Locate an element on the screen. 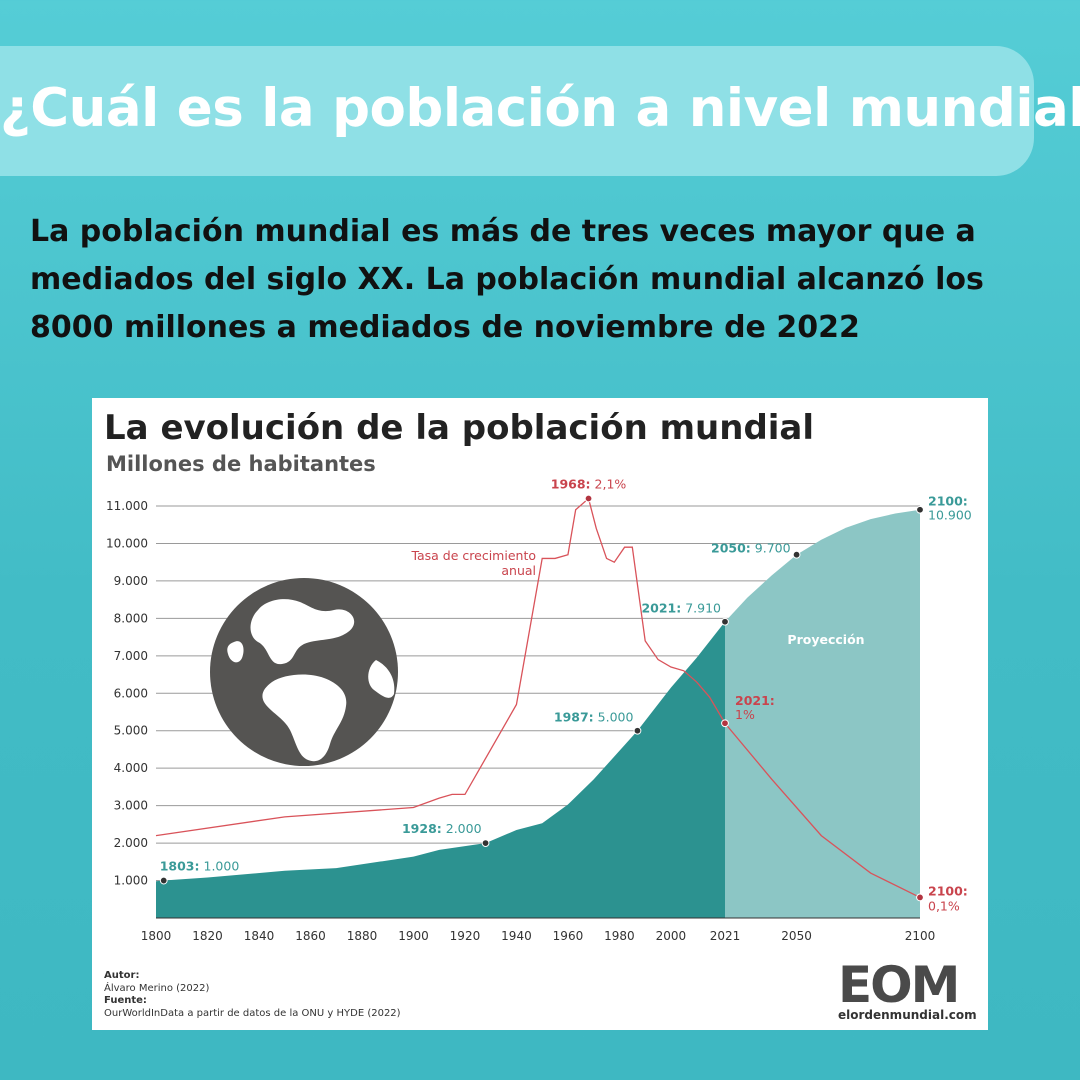  x-tick-label: 1800 is located at coordinates (156, 936).